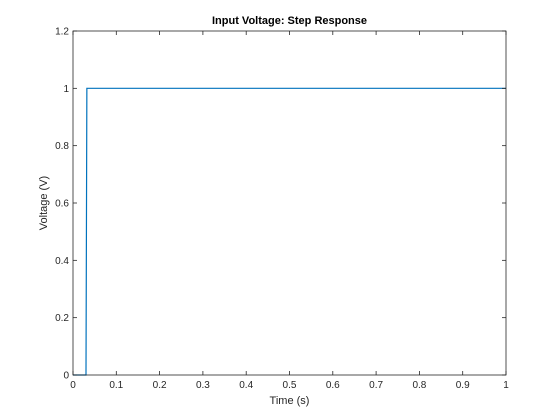 The height and width of the screenshot is (420, 560). Describe the element at coordinates (290, 401) in the screenshot. I see `x-axis-label: Time (s)` at that location.